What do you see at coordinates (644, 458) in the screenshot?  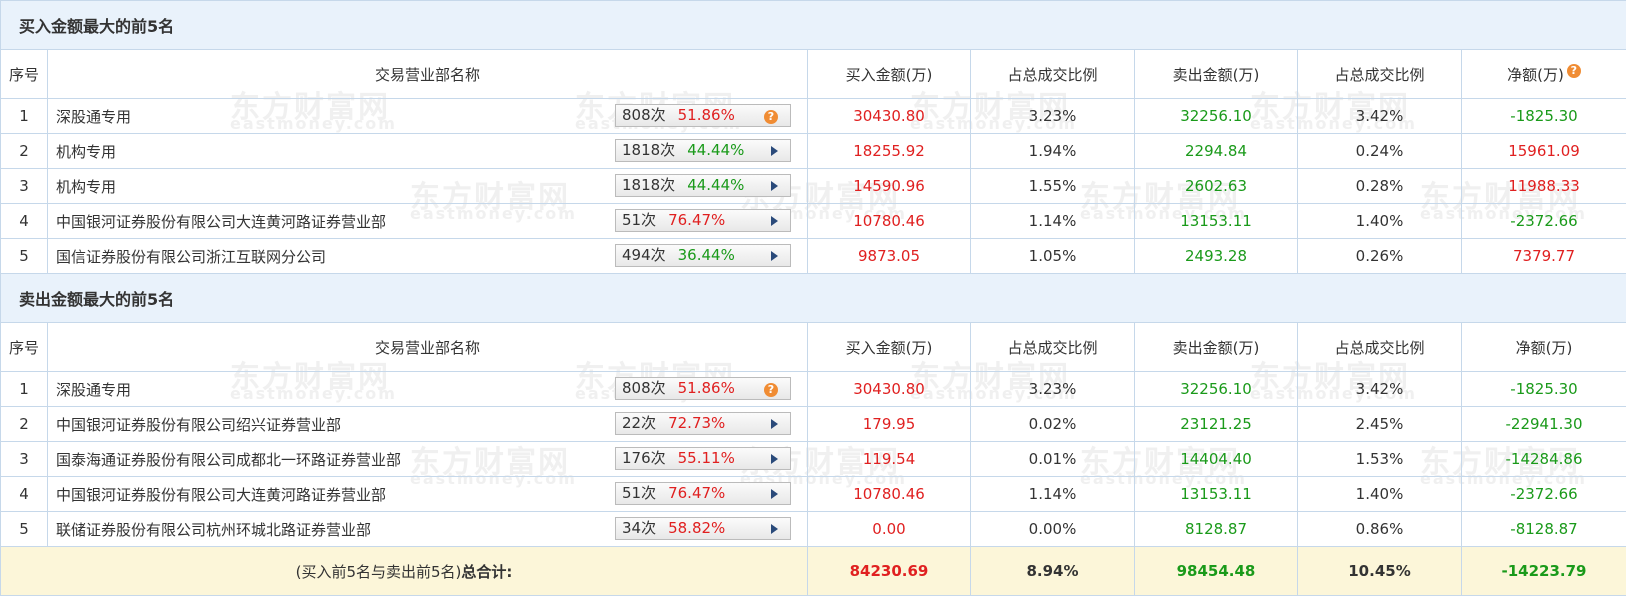 I see `trade-count: 176次` at bounding box center [644, 458].